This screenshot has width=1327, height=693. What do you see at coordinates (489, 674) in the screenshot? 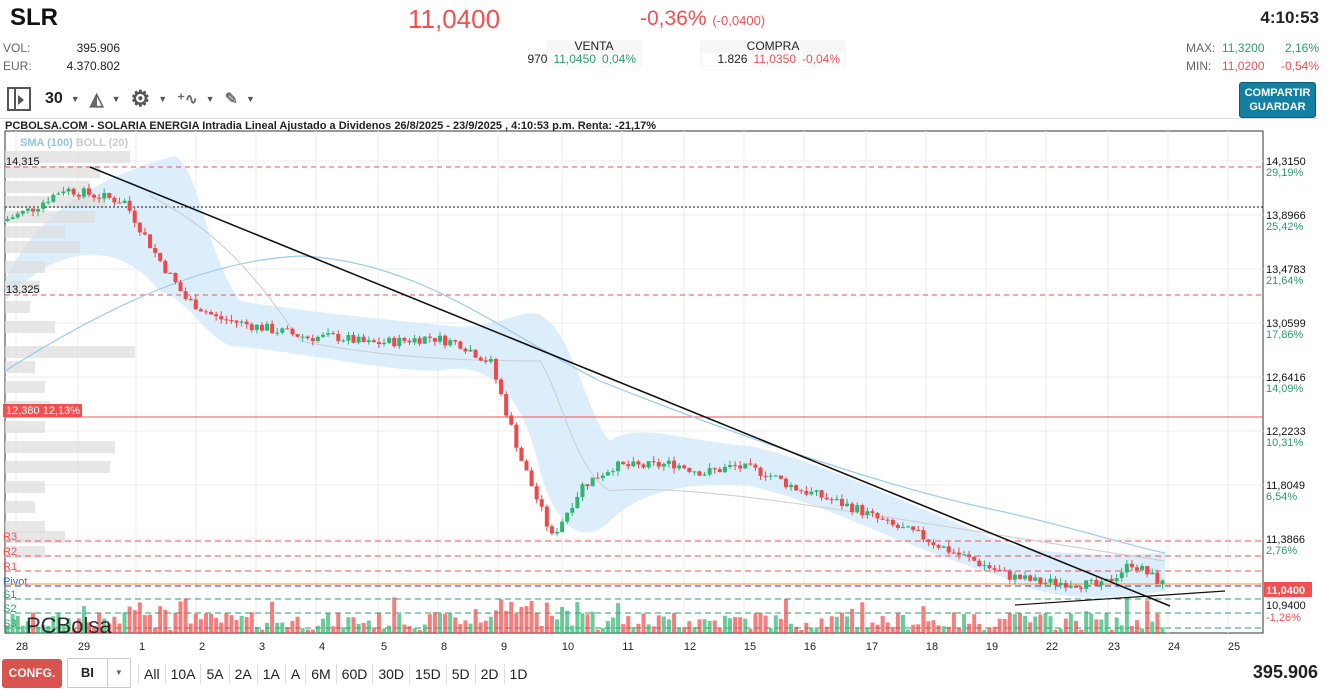
I see `range-2d: 2D` at bounding box center [489, 674].